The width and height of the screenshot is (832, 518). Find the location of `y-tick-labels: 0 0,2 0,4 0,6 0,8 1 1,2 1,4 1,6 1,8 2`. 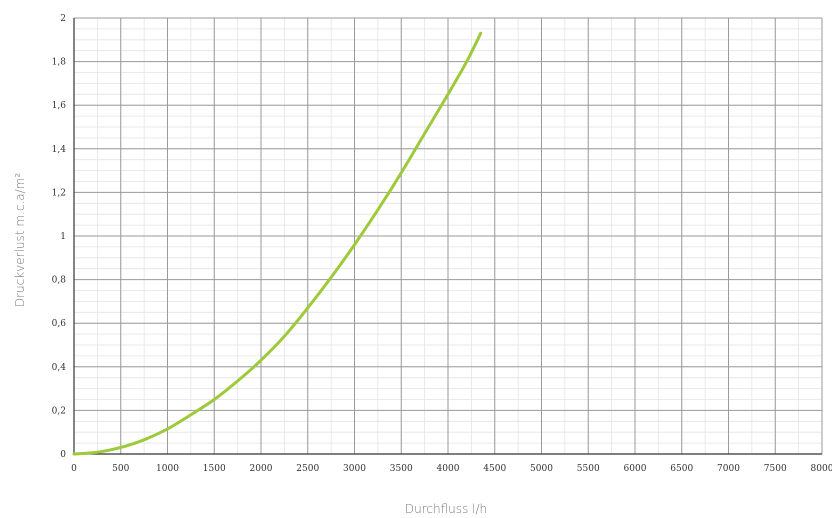

y-tick-labels: 0 0,2 0,4 0,6 0,8 1 1,2 1,4 1,6 1,8 2 is located at coordinates (59, 237).